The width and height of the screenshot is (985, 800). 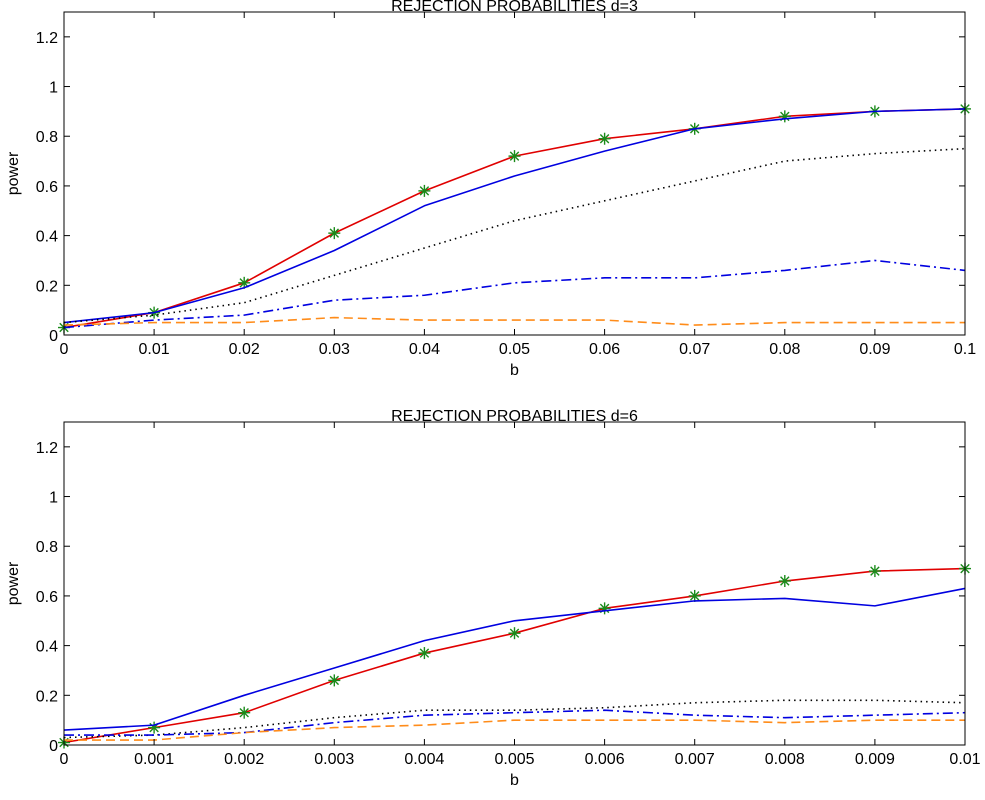 I want to click on x-tick-label: 0.08, so click(x=784, y=349).